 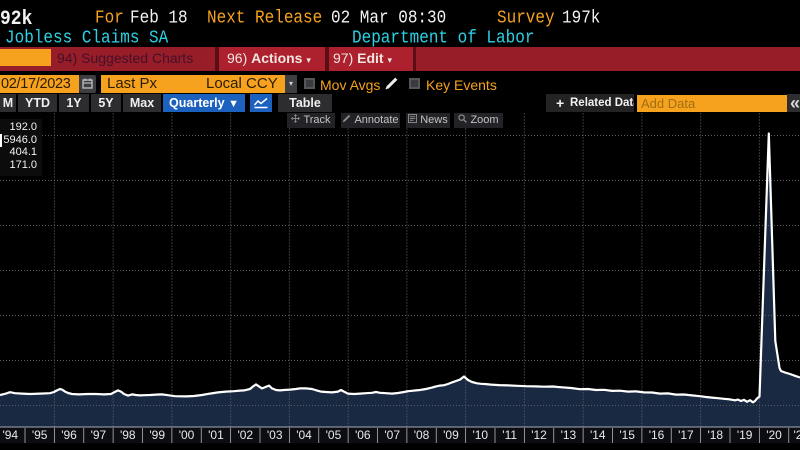 I want to click on svg-text: '98, so click(x=128, y=435).